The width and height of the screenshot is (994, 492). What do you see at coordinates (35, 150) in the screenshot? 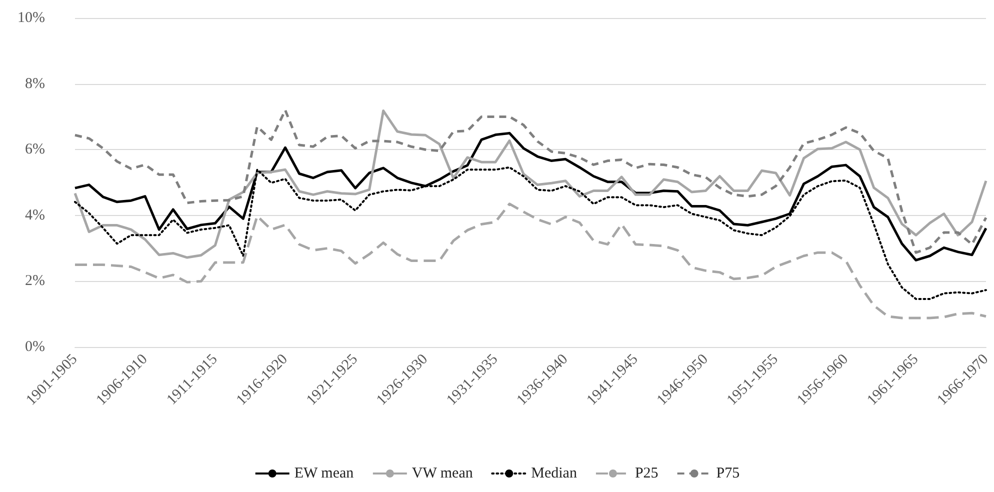
I see `y-tick-label: 6%` at bounding box center [35, 150].